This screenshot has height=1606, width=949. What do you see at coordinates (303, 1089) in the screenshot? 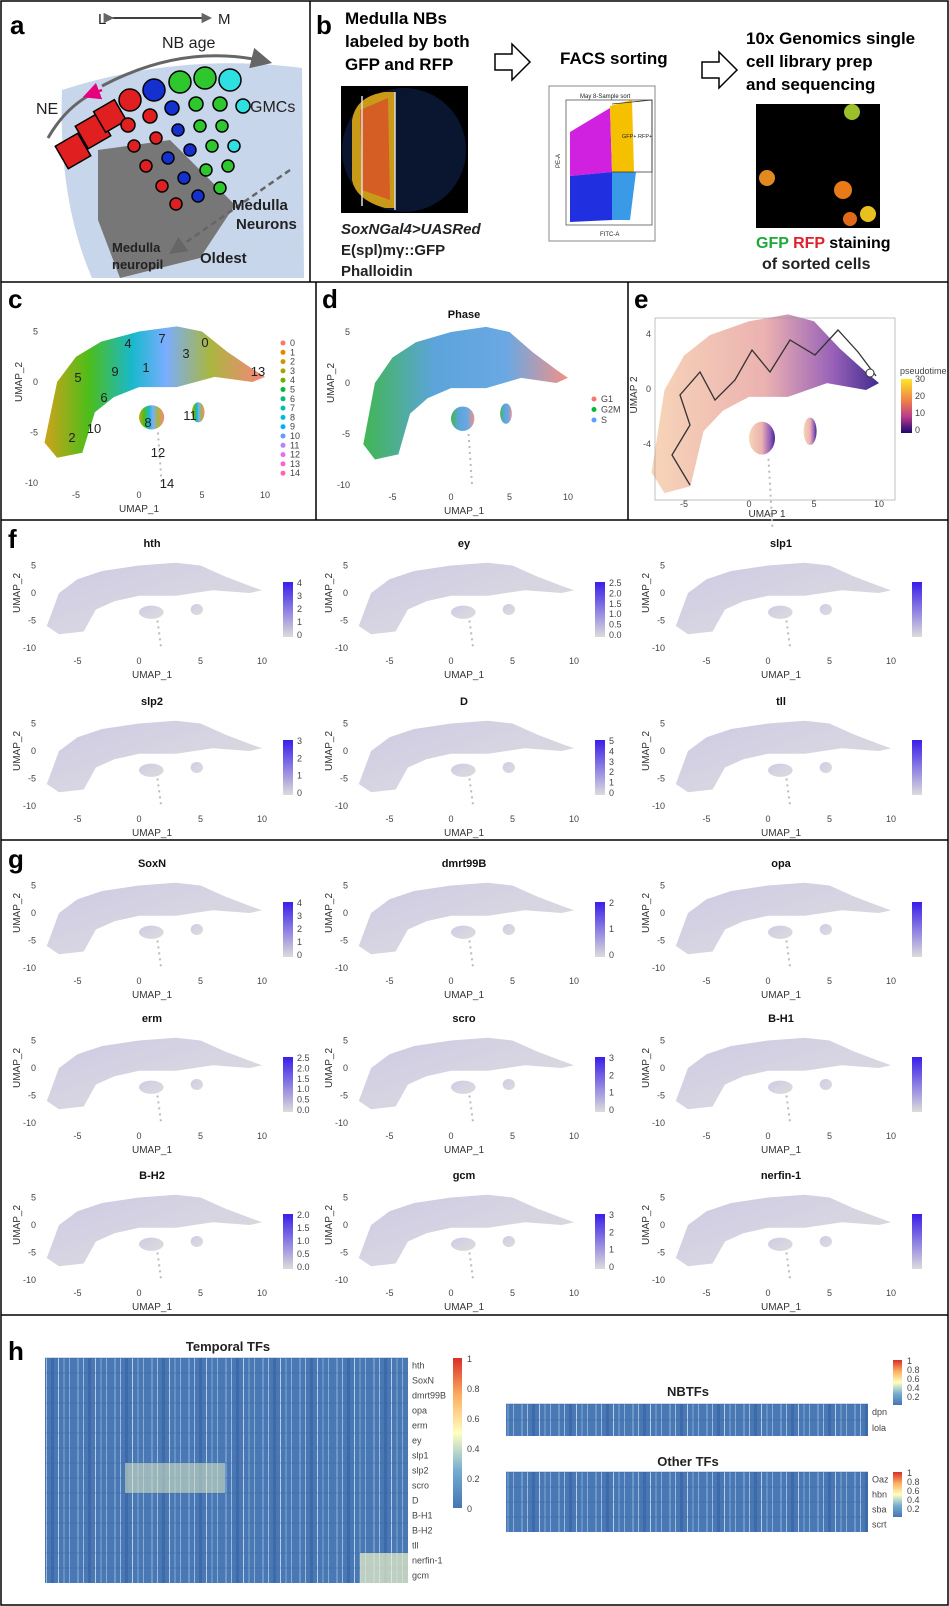
I see `legend-tick: 1.0` at bounding box center [303, 1089].